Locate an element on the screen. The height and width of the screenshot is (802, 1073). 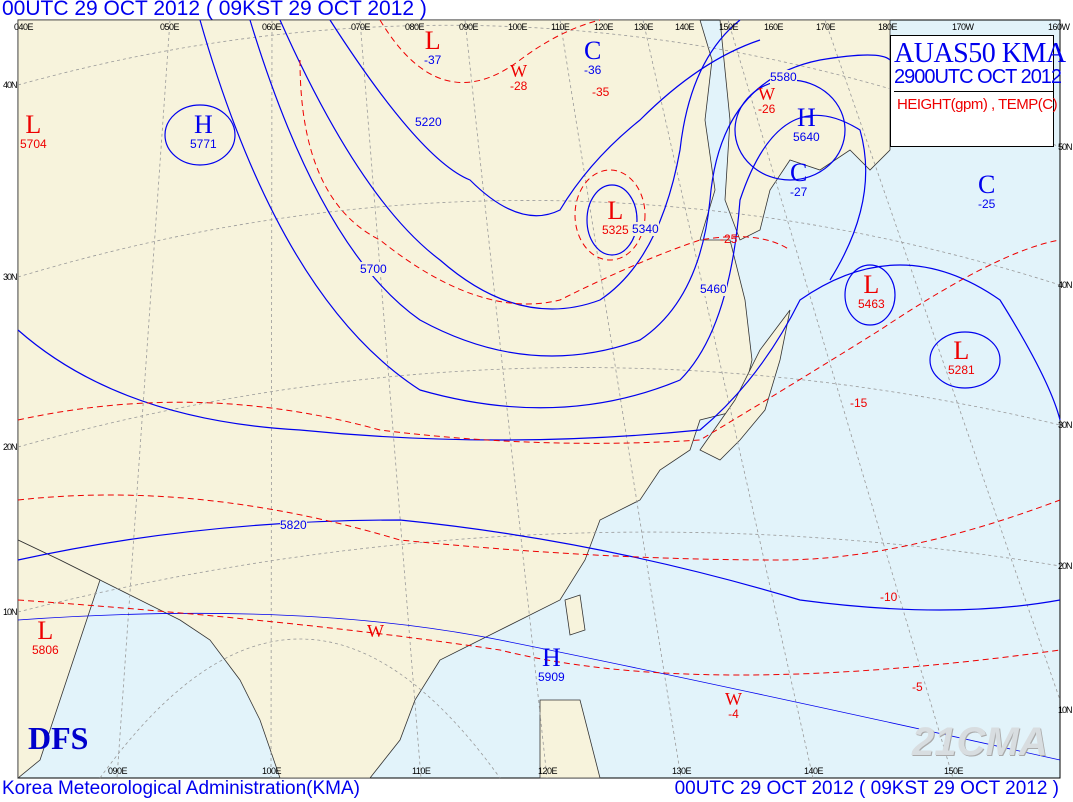
temp-contour-label: -35 is located at coordinates (601, 92).